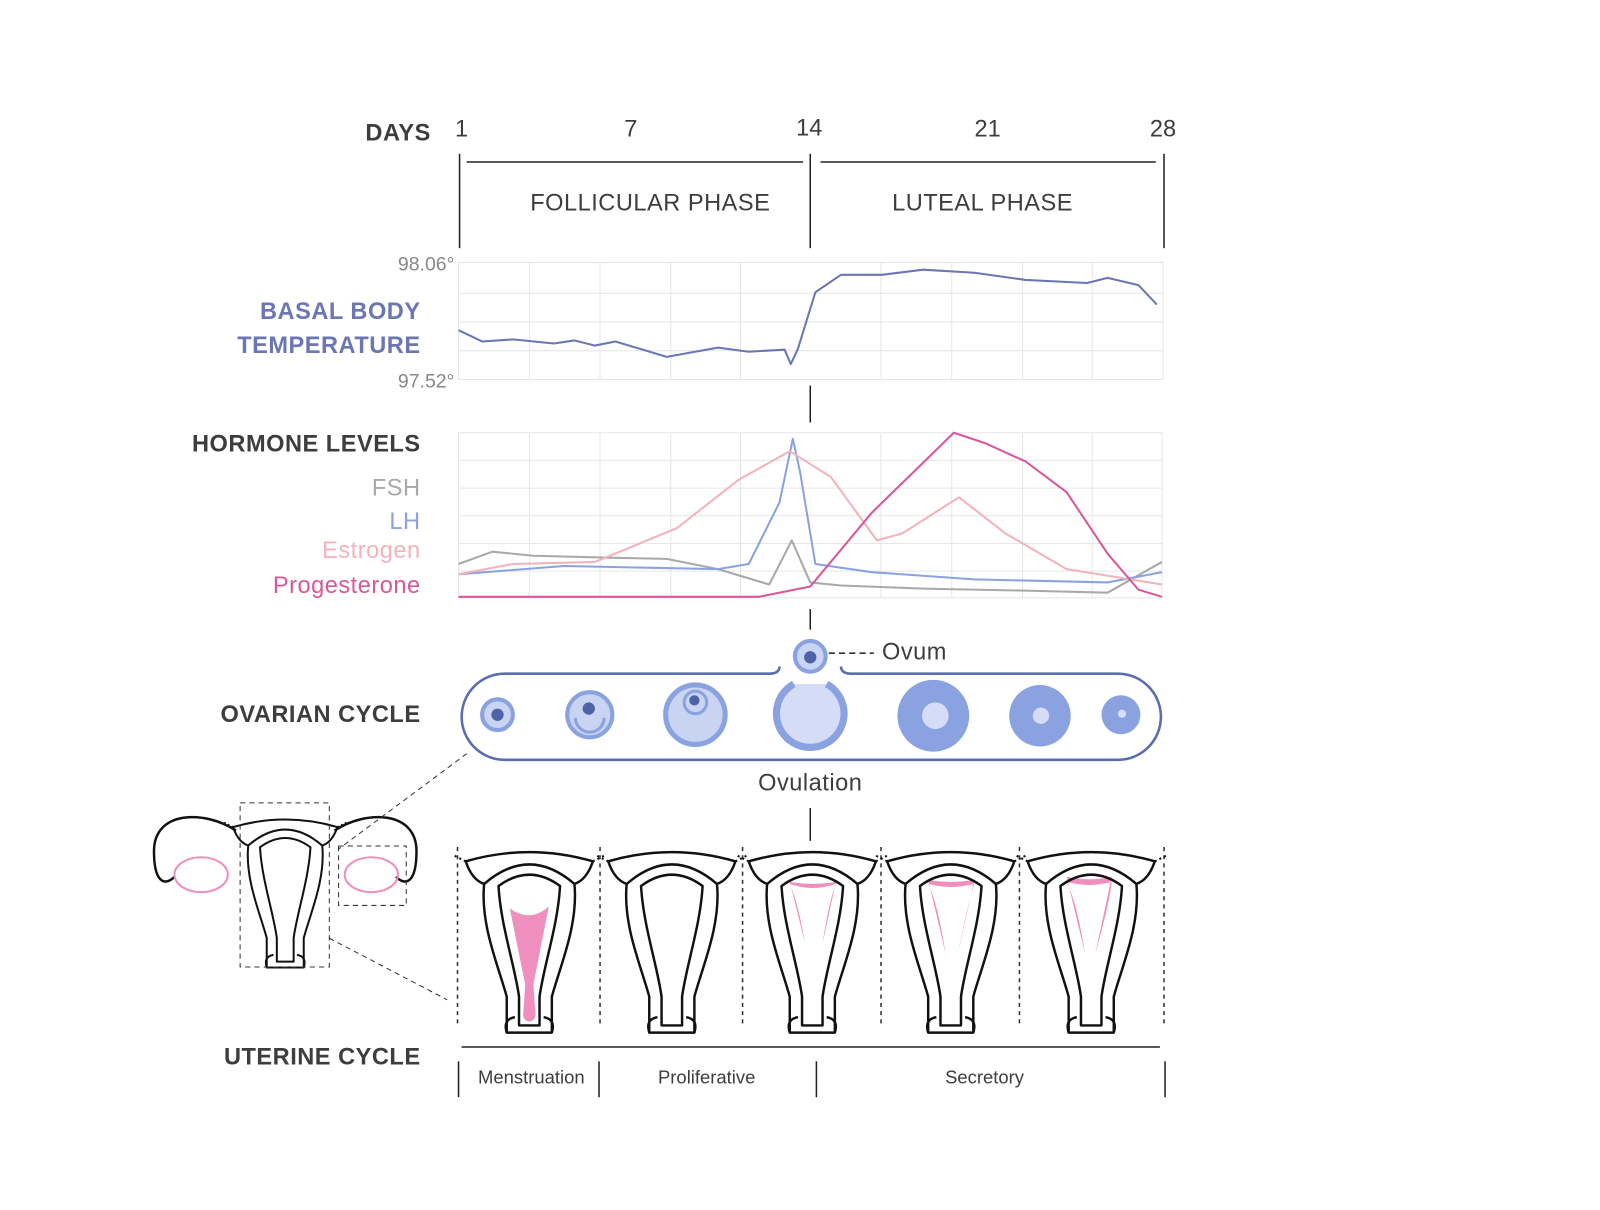 Image resolution: width=1600 pixels, height=1210 pixels. I want to click on day-ticks: 1 7 14 21 28, so click(815, 127).